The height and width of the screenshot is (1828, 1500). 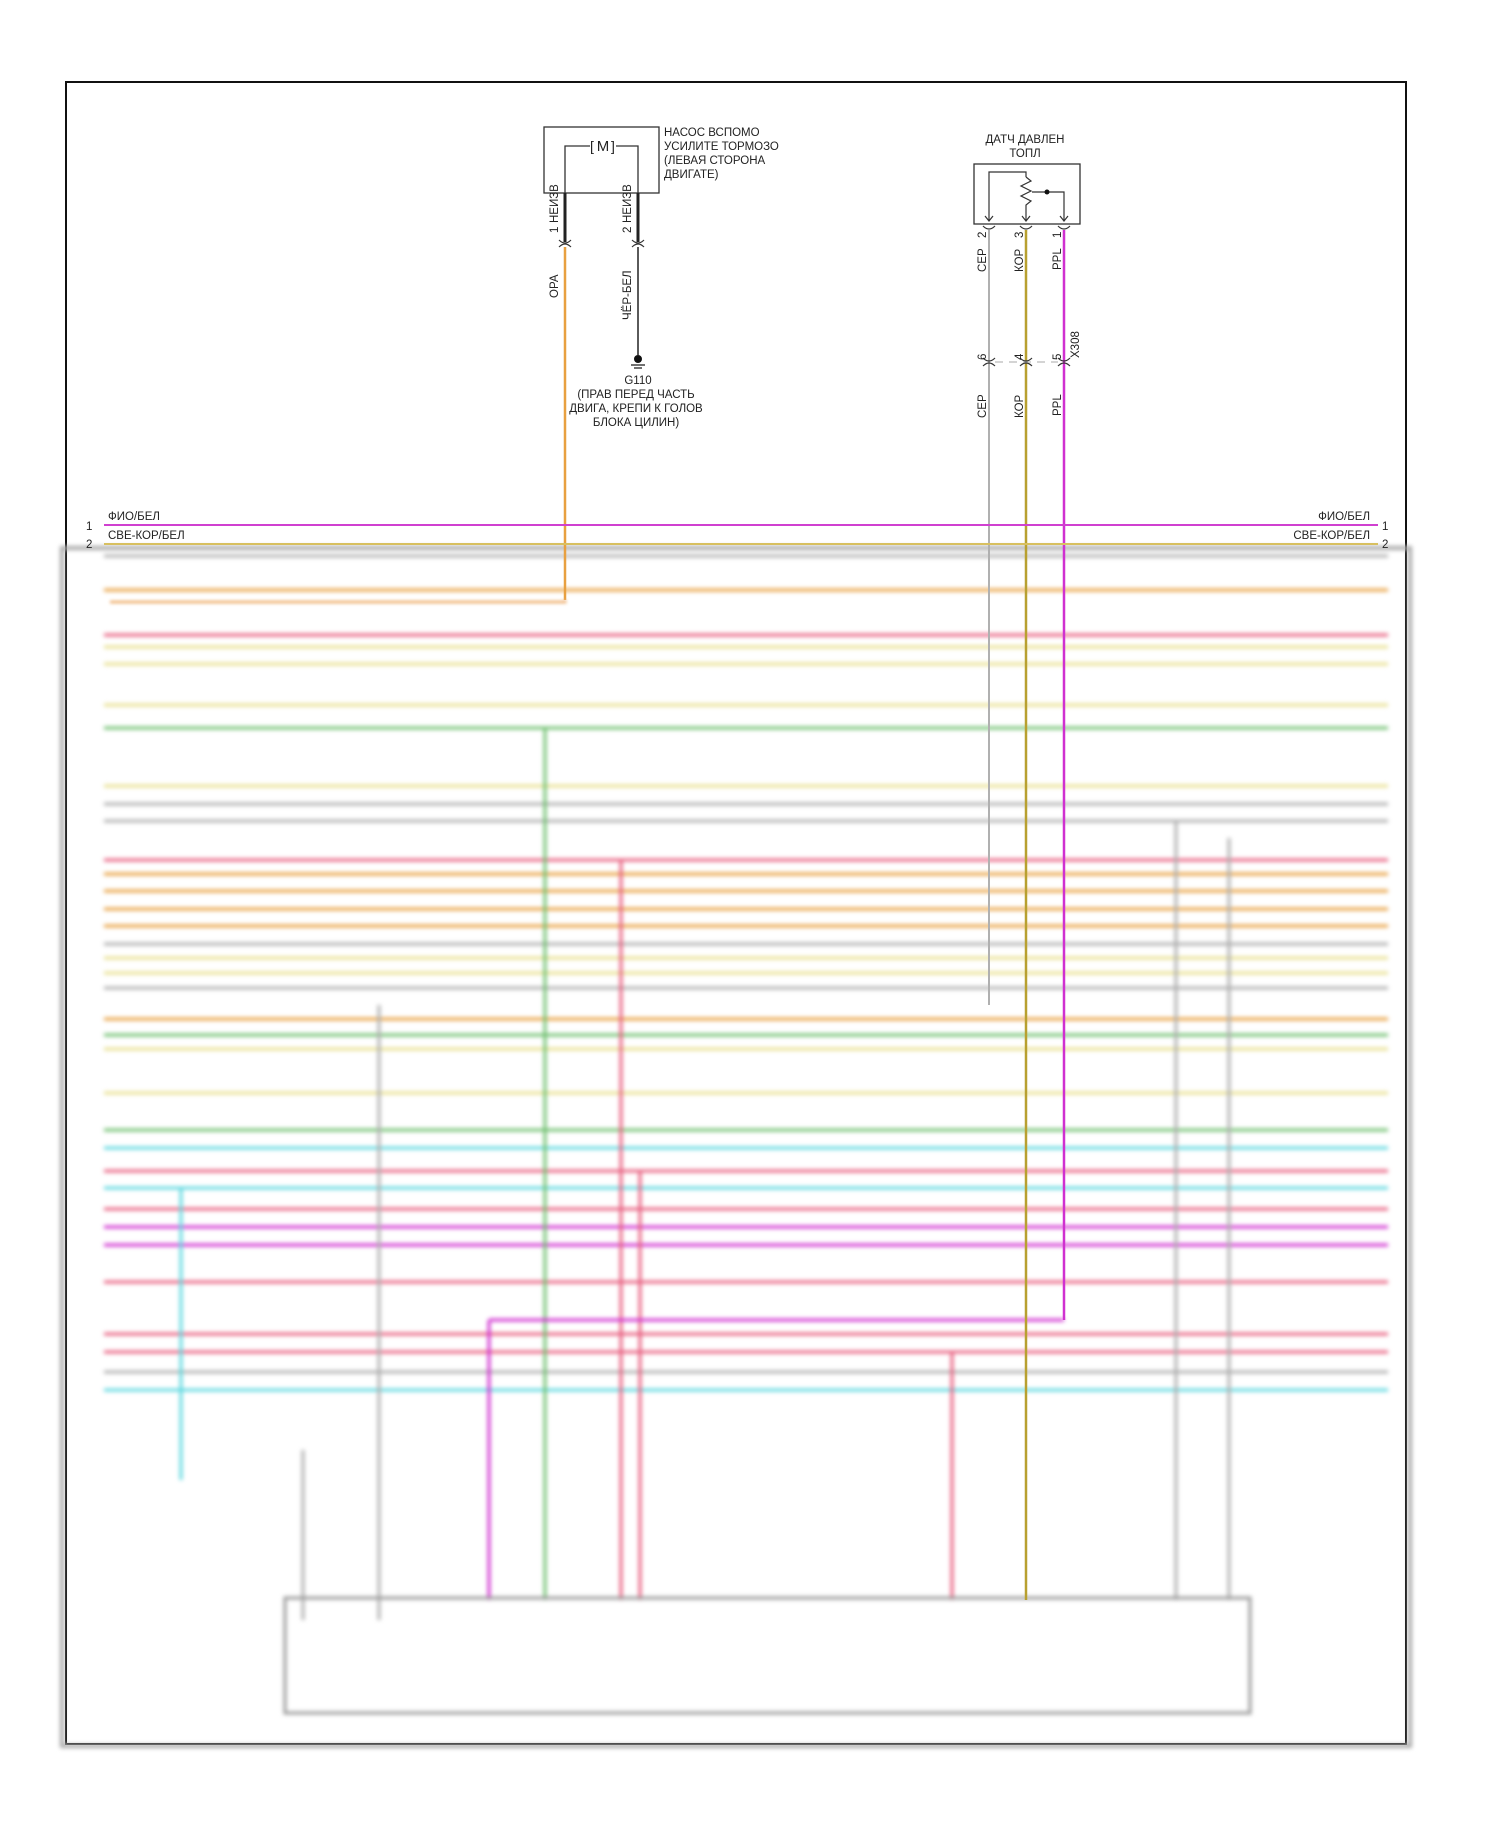 I want to click on x308-pin: 5, so click(x=1058, y=357).